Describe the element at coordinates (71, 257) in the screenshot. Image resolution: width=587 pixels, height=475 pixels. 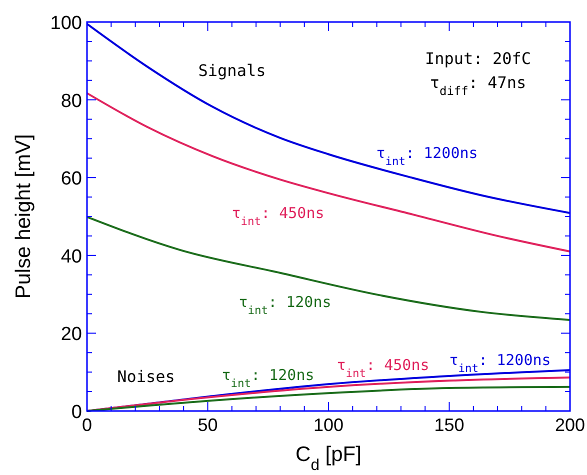
I see `y-tick-label: 40` at that location.